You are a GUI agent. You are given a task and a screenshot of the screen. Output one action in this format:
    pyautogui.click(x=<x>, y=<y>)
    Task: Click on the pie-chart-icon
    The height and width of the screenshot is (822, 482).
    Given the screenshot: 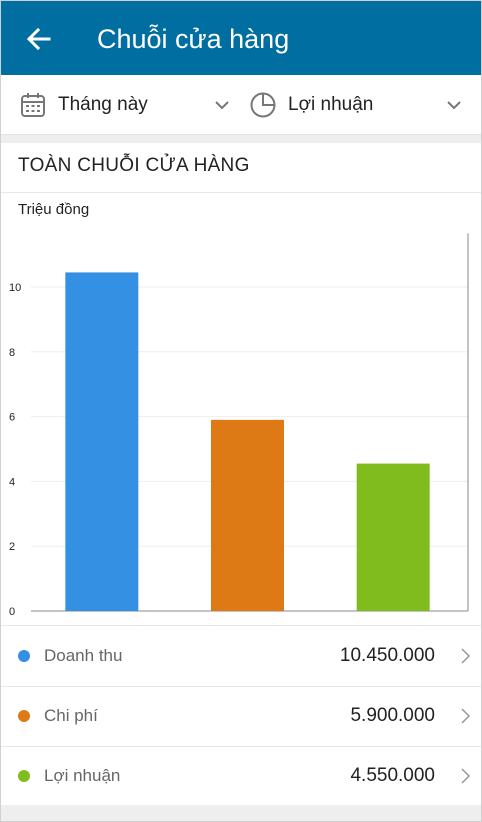 What is the action you would take?
    pyautogui.click(x=263, y=105)
    